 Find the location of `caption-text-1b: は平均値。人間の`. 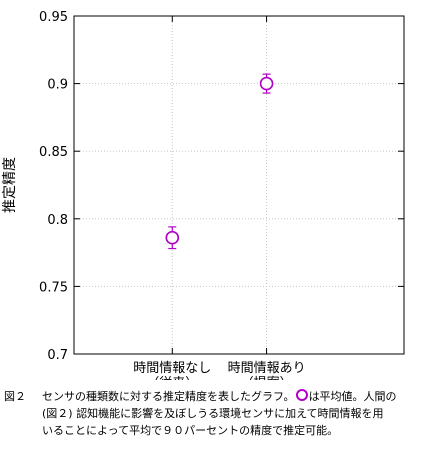

caption-text-1b: は平均値。人間の is located at coordinates (352, 396).